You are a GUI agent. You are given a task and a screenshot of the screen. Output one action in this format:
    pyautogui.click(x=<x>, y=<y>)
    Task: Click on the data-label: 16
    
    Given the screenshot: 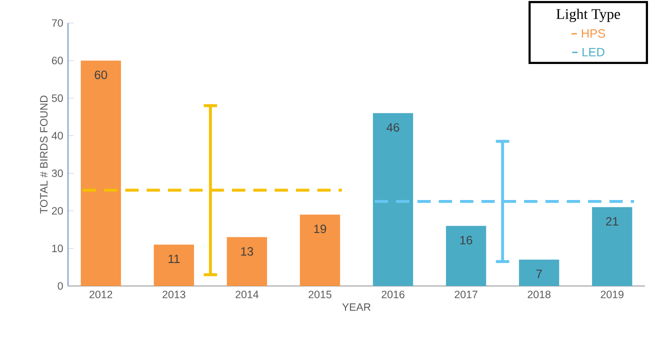 What is the action you would take?
    pyautogui.click(x=466, y=240)
    